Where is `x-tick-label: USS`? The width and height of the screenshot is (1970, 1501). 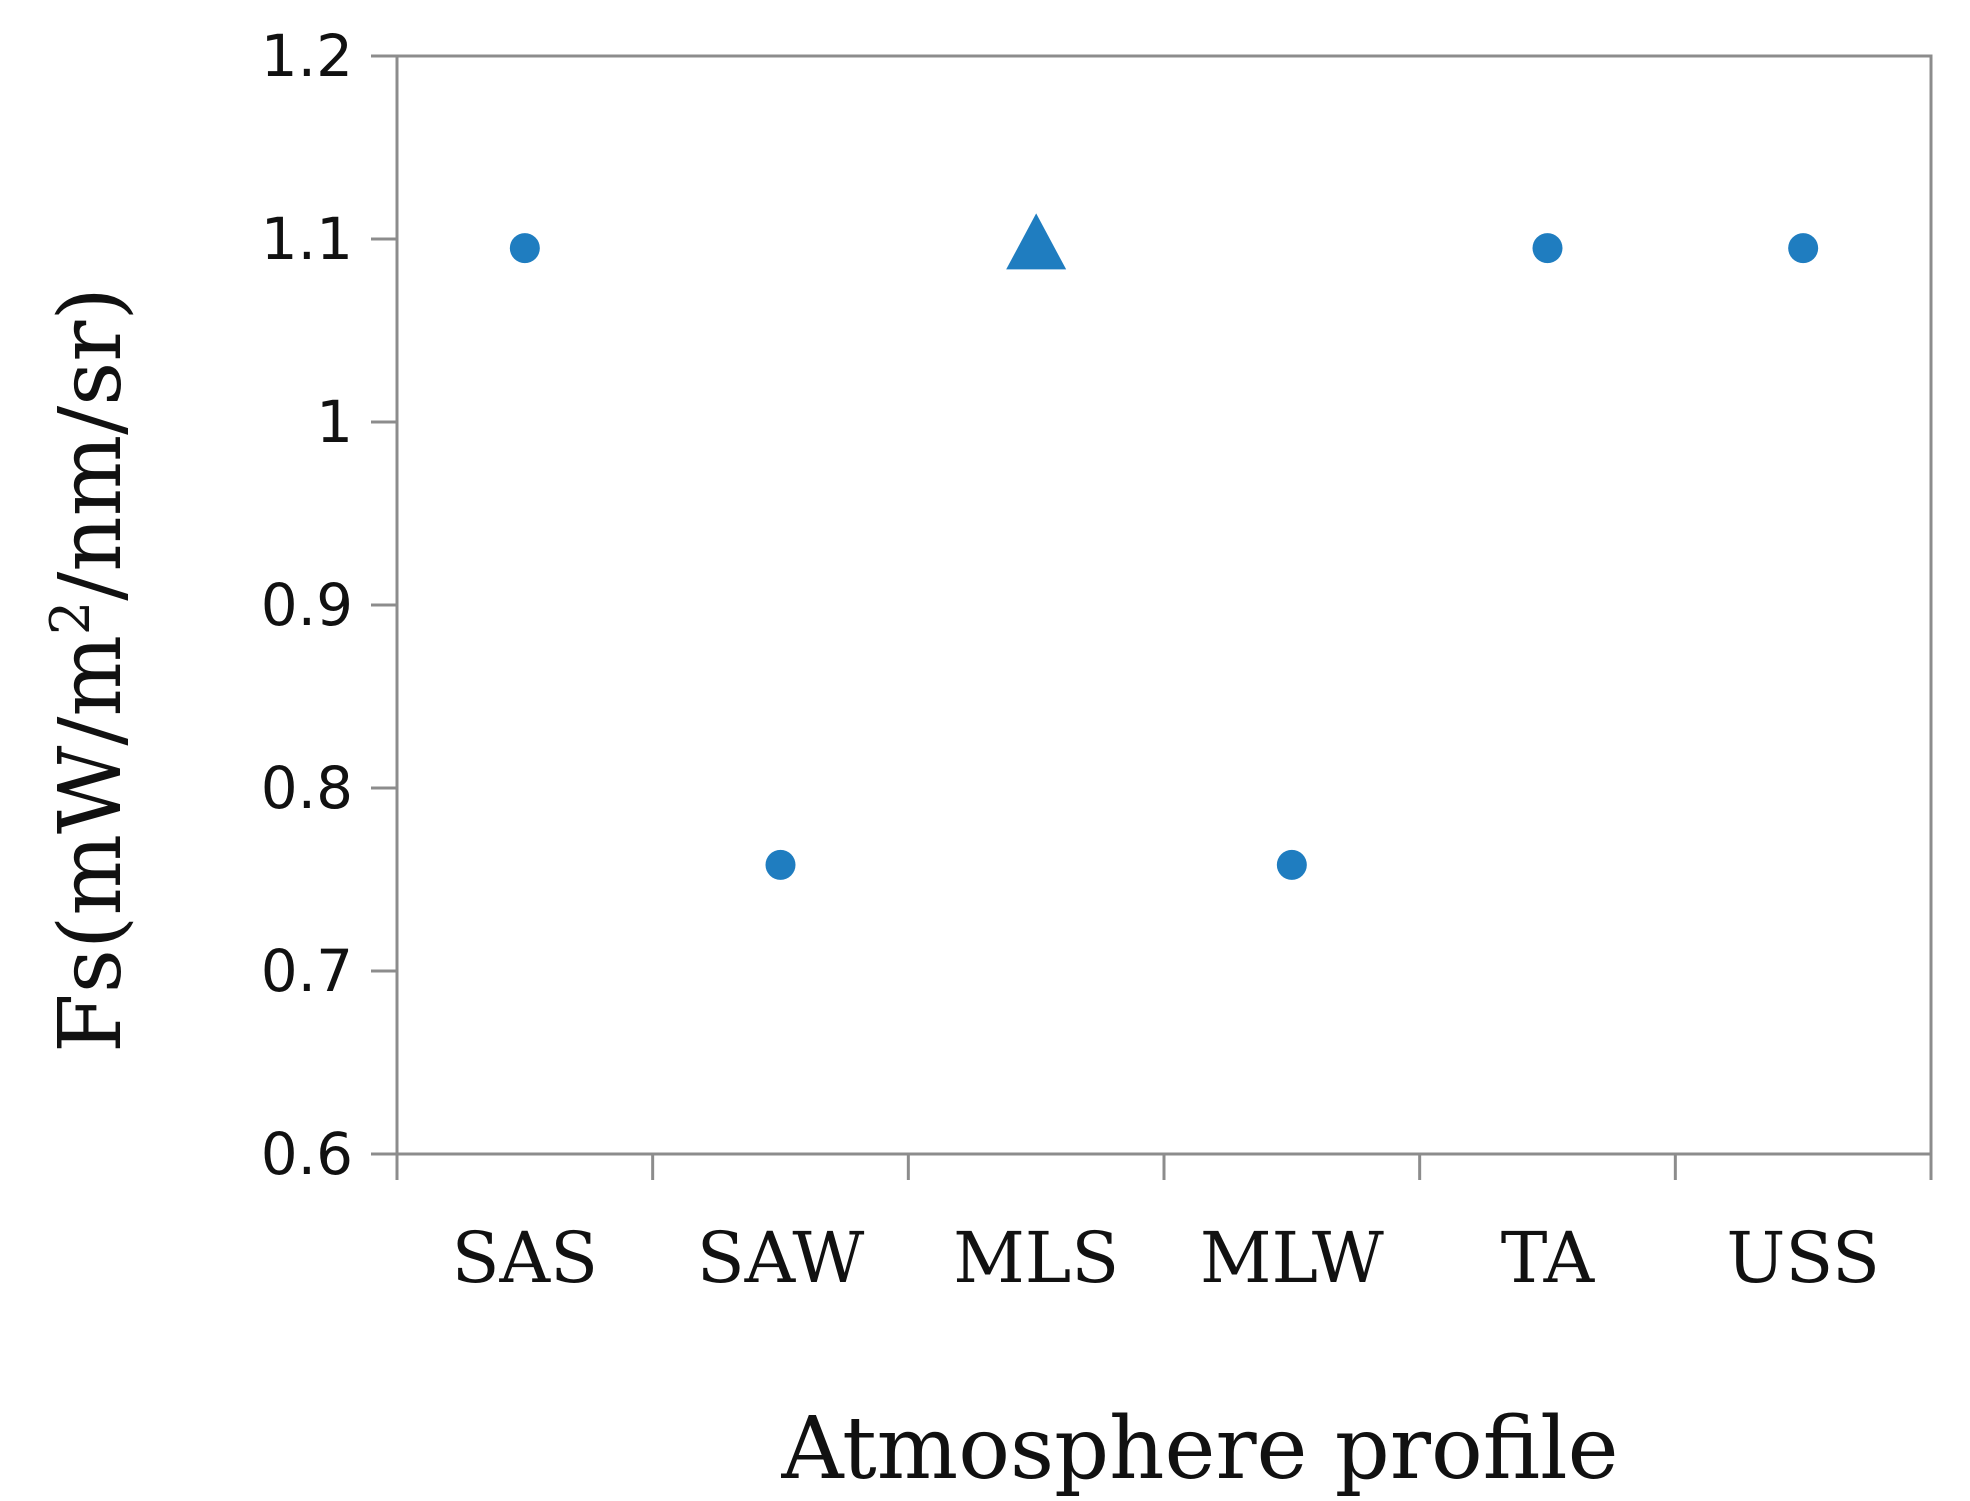
x-tick-label: USS is located at coordinates (1803, 1258).